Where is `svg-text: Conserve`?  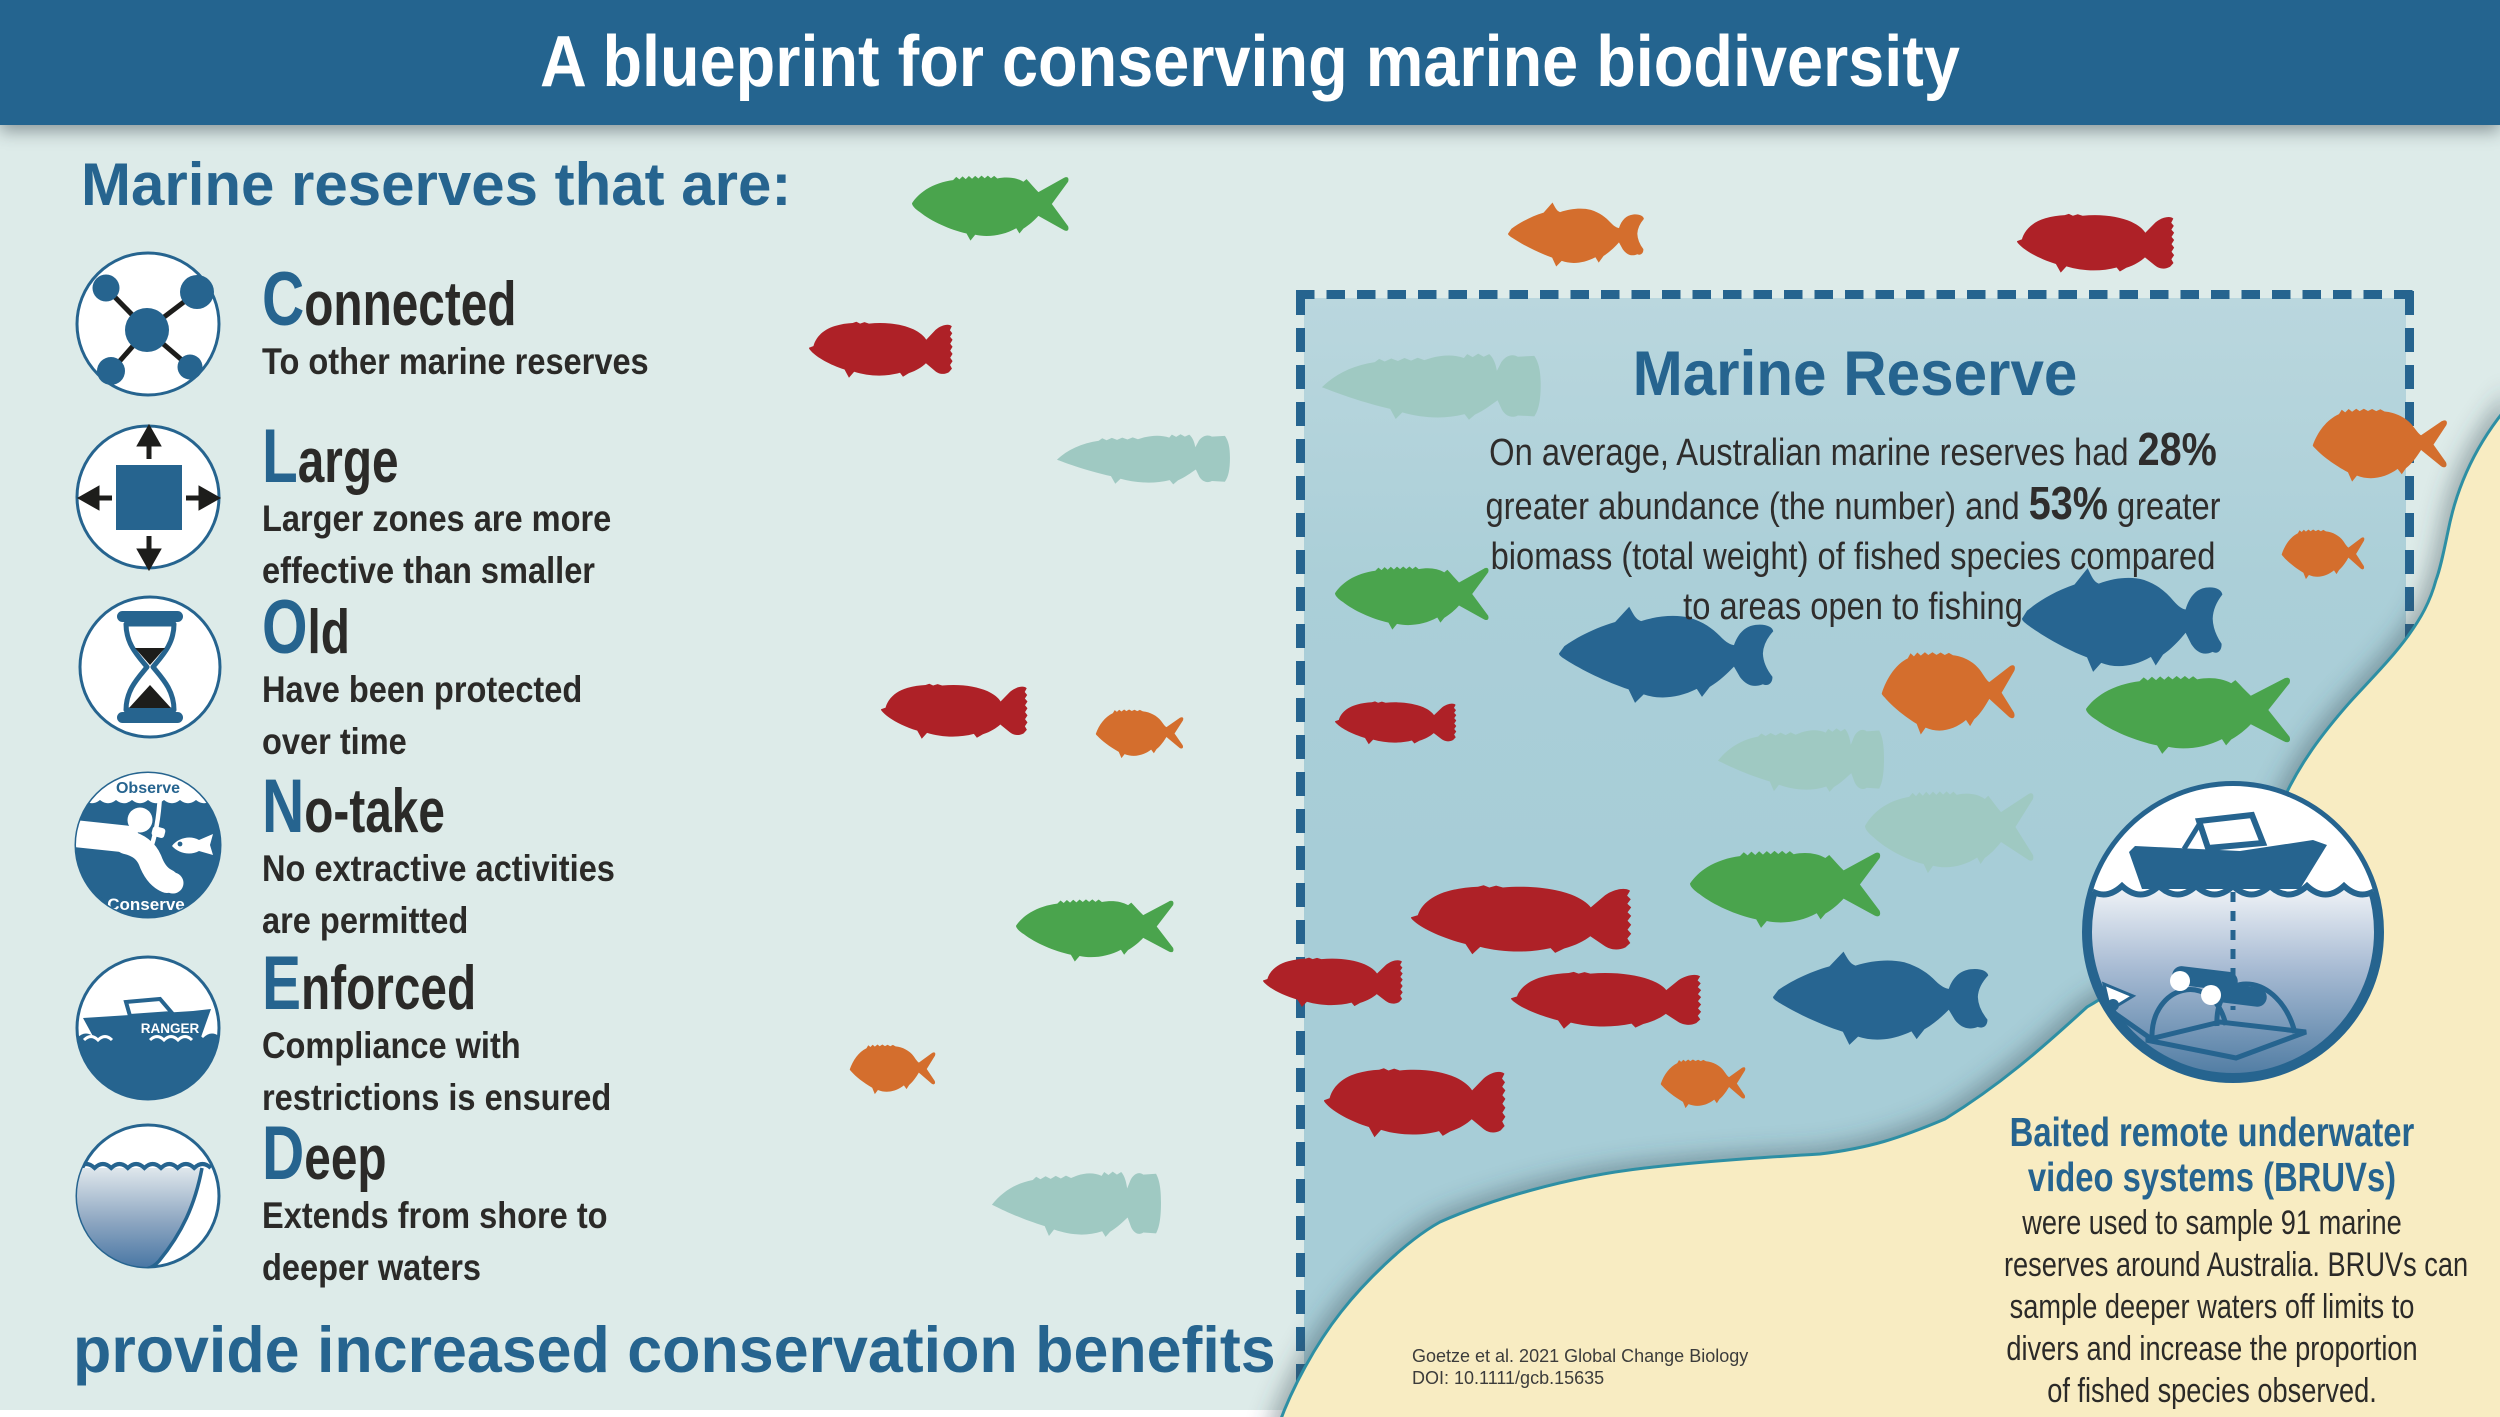
svg-text: Conserve is located at coordinates (145, 904).